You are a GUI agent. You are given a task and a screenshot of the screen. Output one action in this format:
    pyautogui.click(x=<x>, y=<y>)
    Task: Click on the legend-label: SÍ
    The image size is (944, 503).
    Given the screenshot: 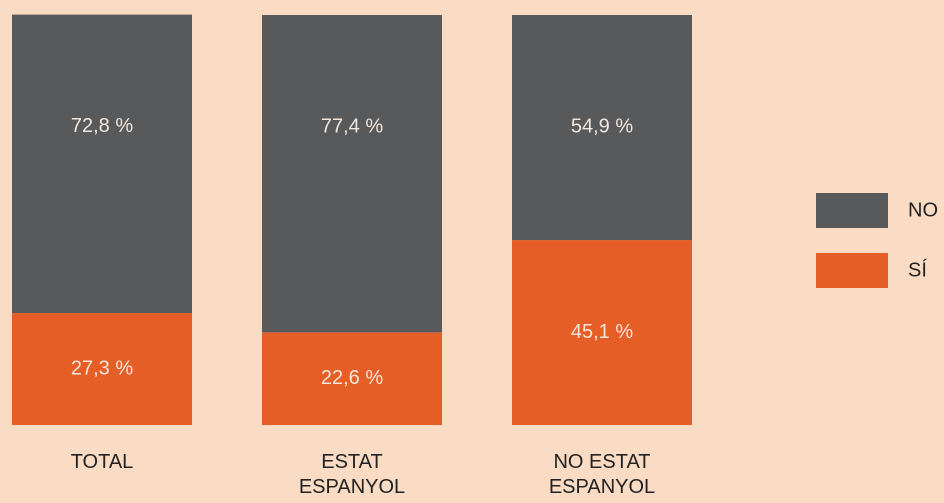 What is the action you would take?
    pyautogui.click(x=917, y=269)
    